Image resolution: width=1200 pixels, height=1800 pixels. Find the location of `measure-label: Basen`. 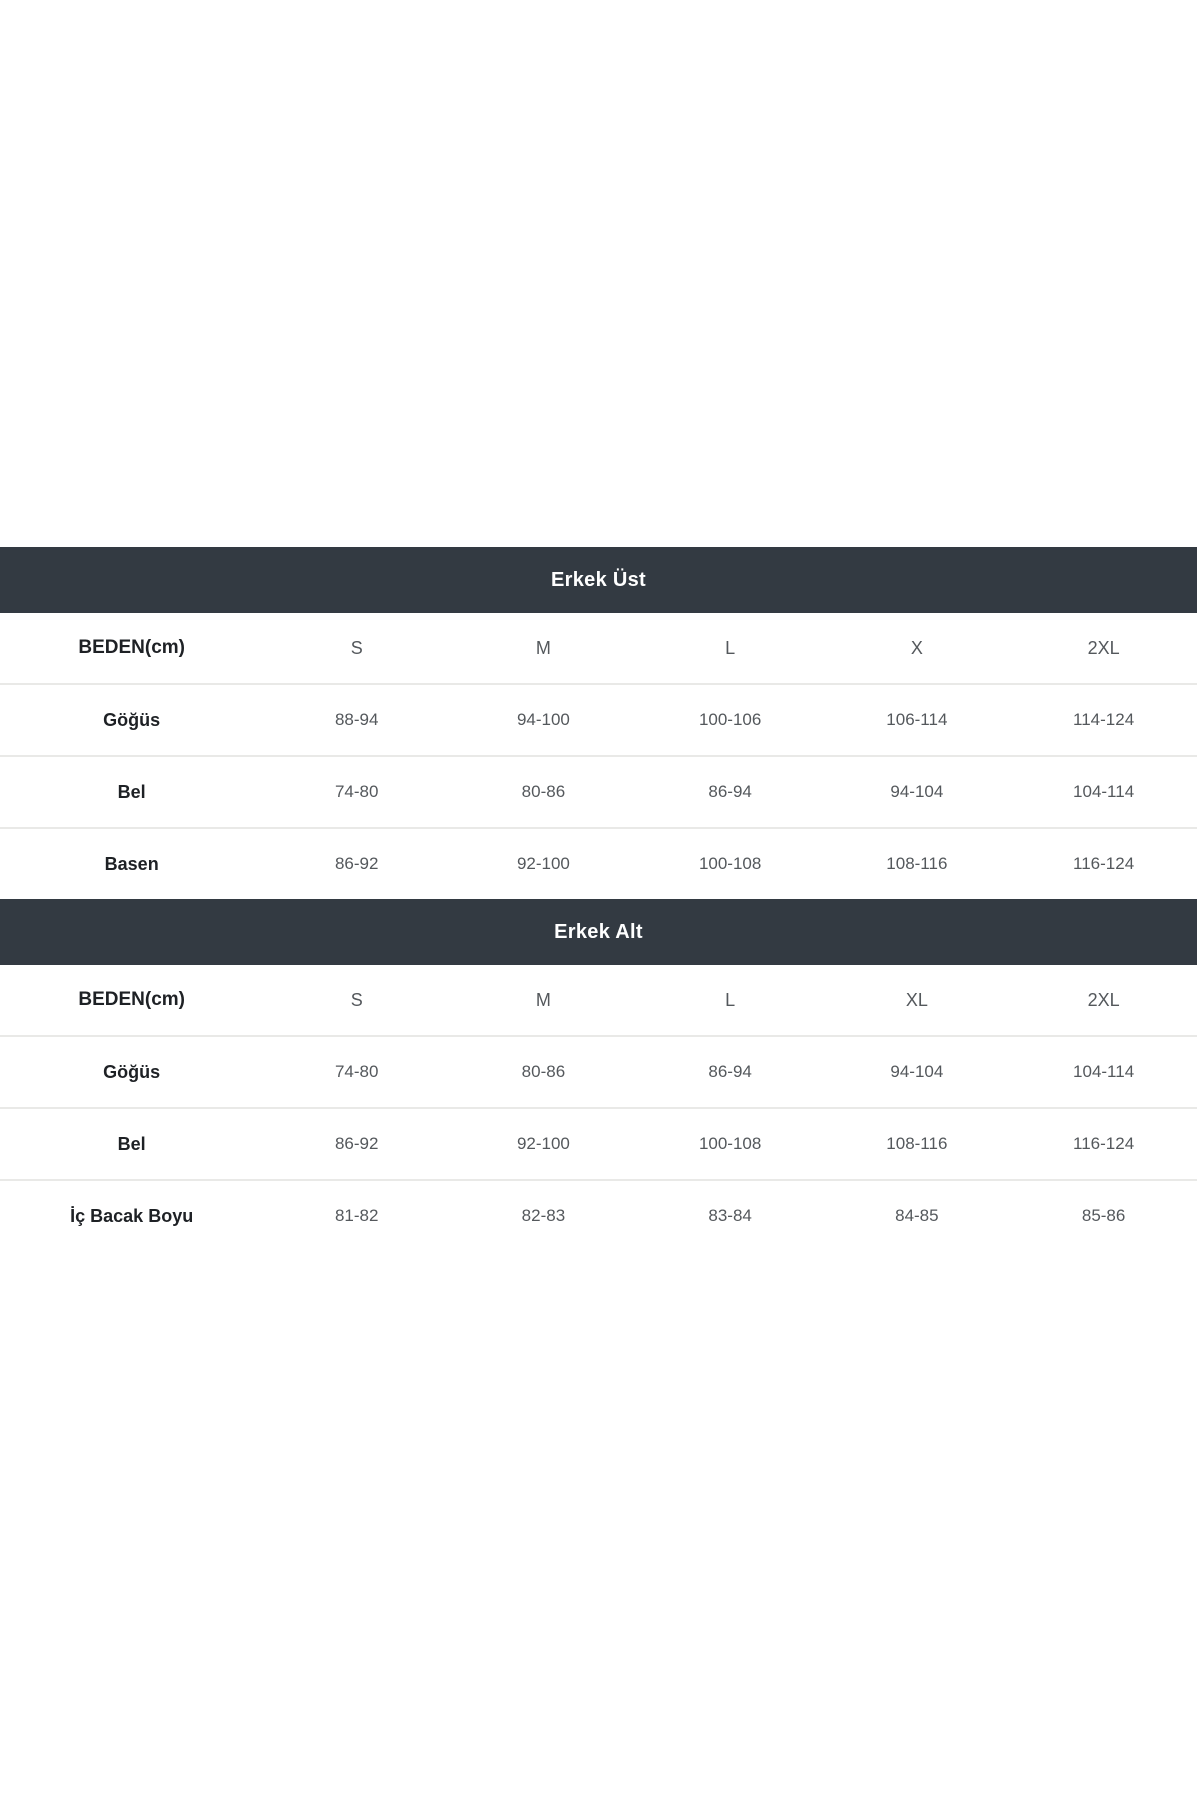

measure-label: Basen is located at coordinates (131, 863).